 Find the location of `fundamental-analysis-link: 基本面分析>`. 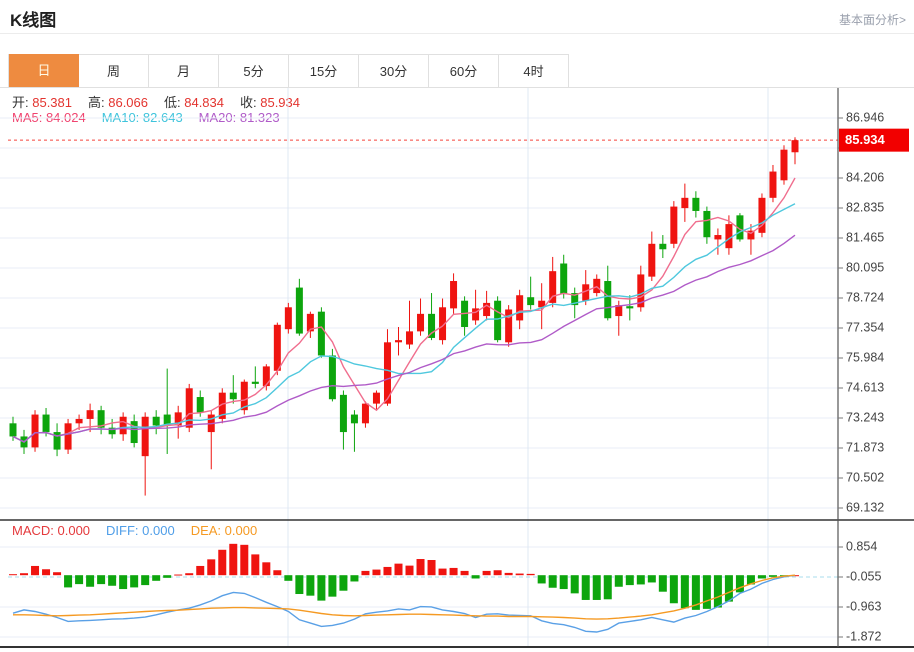

fundamental-analysis-link: 基本面分析> is located at coordinates (872, 20).